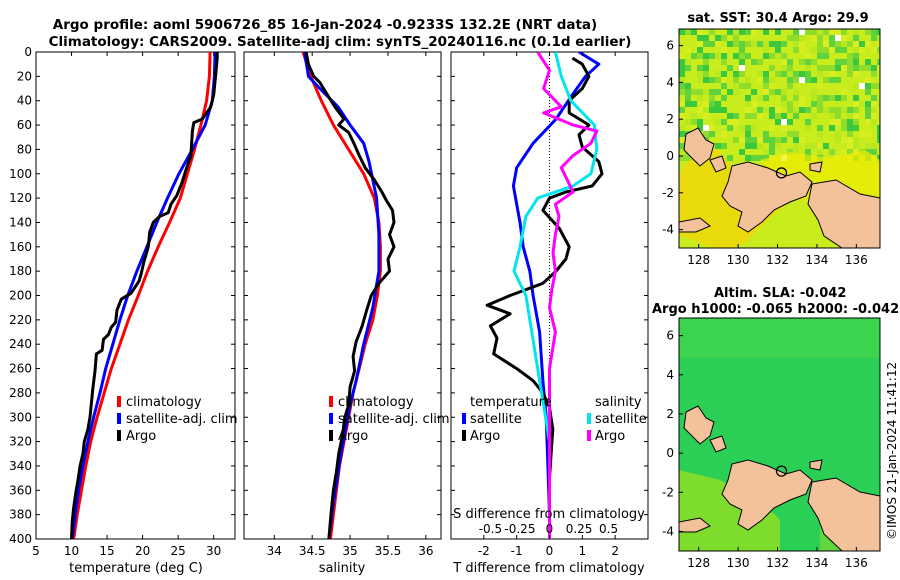 This screenshot has width=900, height=580. Describe the element at coordinates (698, 260) in the screenshot. I see `x-tick-label: 128` at that location.